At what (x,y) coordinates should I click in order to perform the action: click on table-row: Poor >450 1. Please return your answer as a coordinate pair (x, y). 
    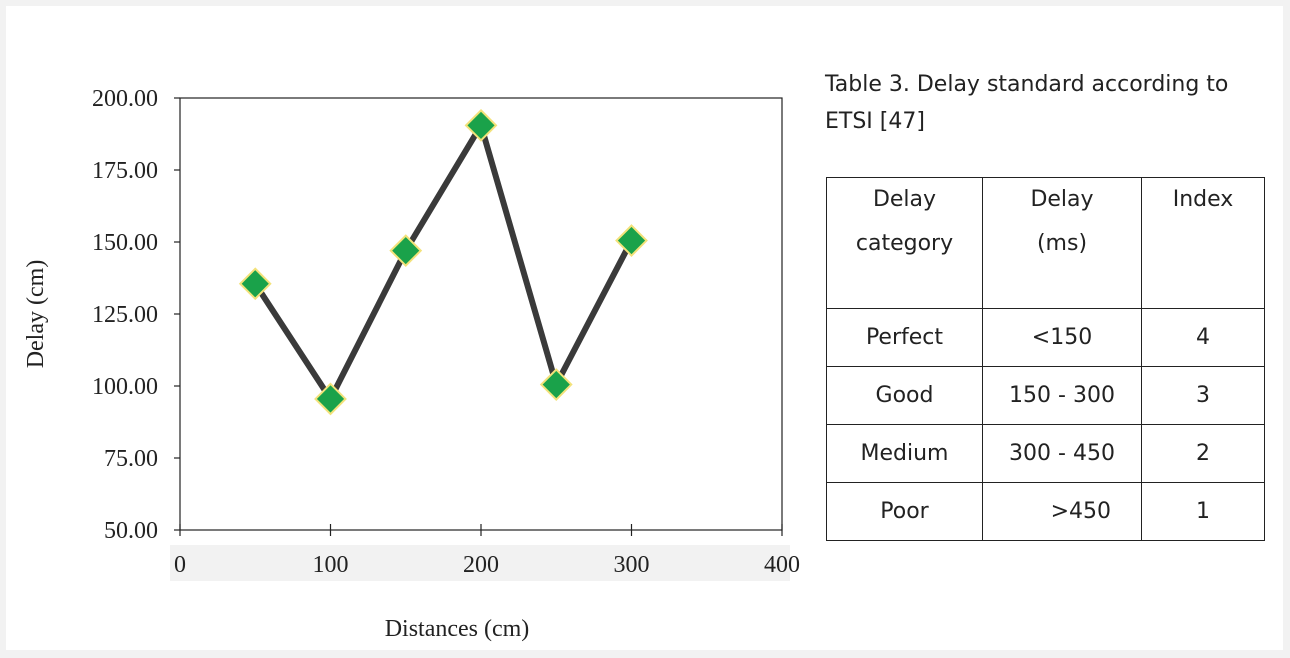
    Looking at the image, I should click on (1045, 511).